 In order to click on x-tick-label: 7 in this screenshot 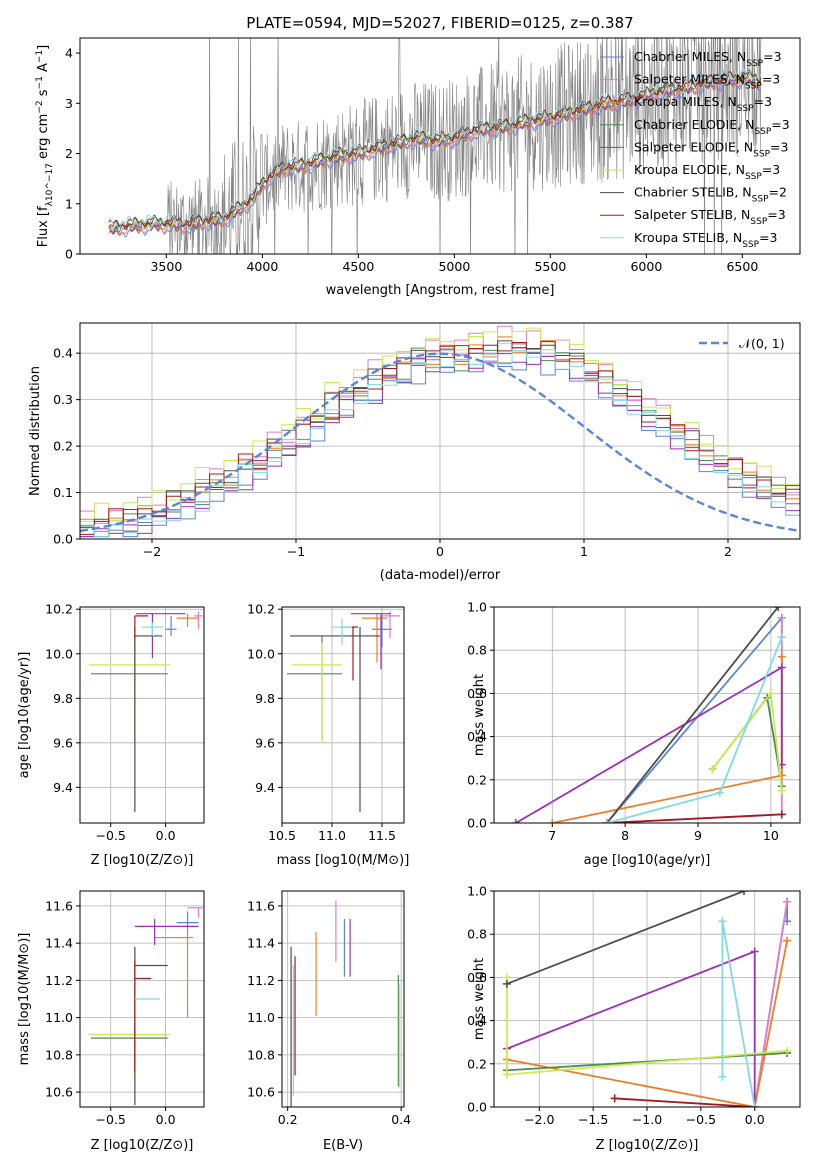, I will do `click(552, 835)`.